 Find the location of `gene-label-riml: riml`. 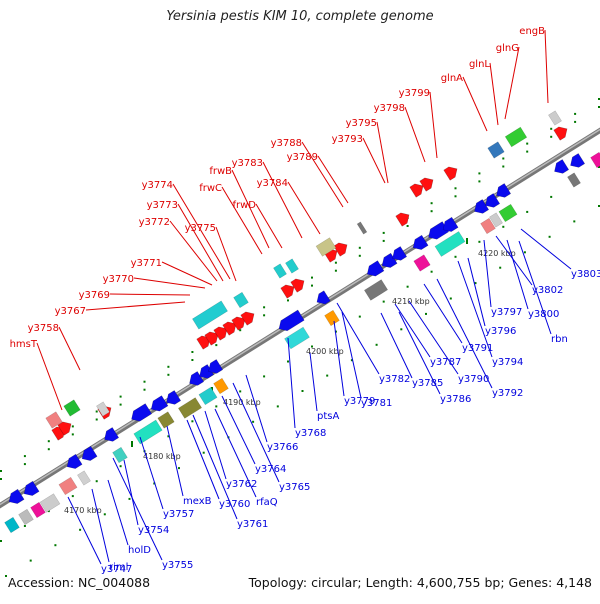

gene-label-riml: riml is located at coordinates (118, 567).